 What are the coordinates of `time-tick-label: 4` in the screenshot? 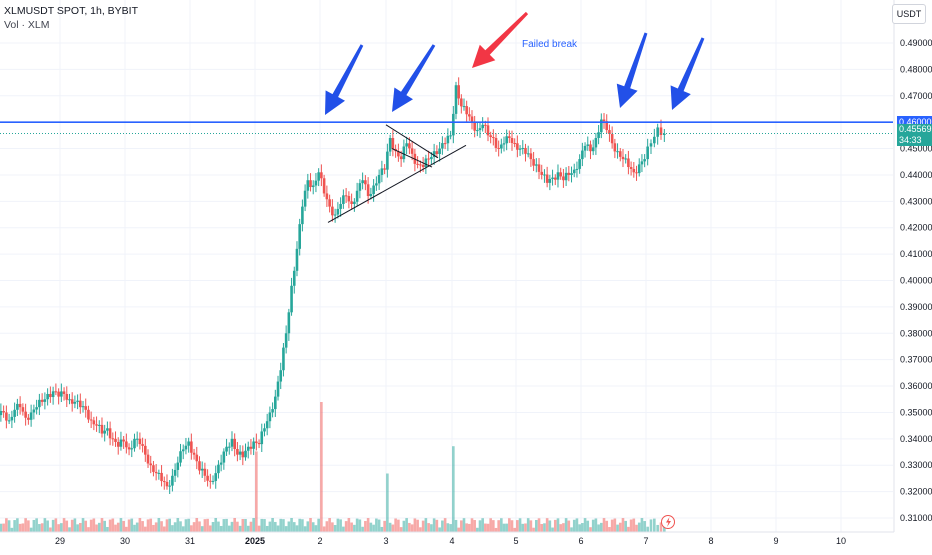 It's located at (451, 541).